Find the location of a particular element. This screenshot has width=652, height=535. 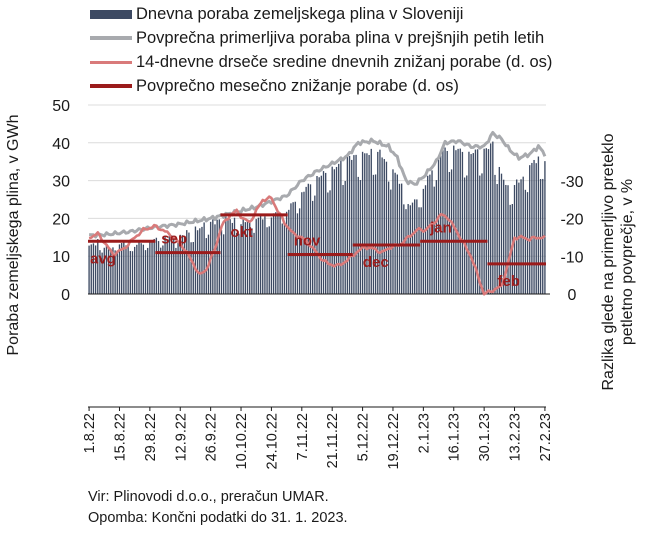

x-axis-tick-label: 21.11.22 is located at coordinates (333, 440).